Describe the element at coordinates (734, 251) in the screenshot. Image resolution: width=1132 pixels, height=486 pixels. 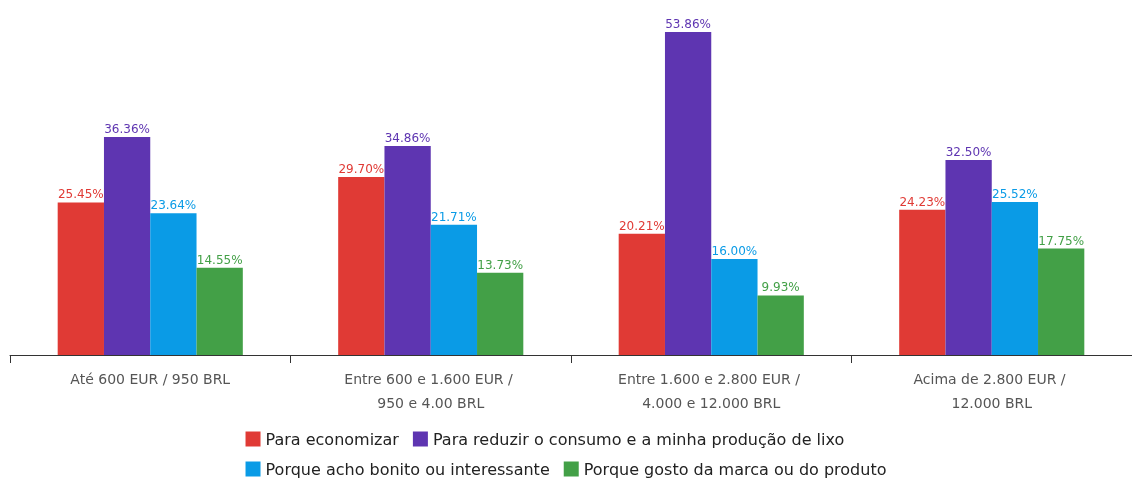
I see `data-label: 16.00%` at that location.